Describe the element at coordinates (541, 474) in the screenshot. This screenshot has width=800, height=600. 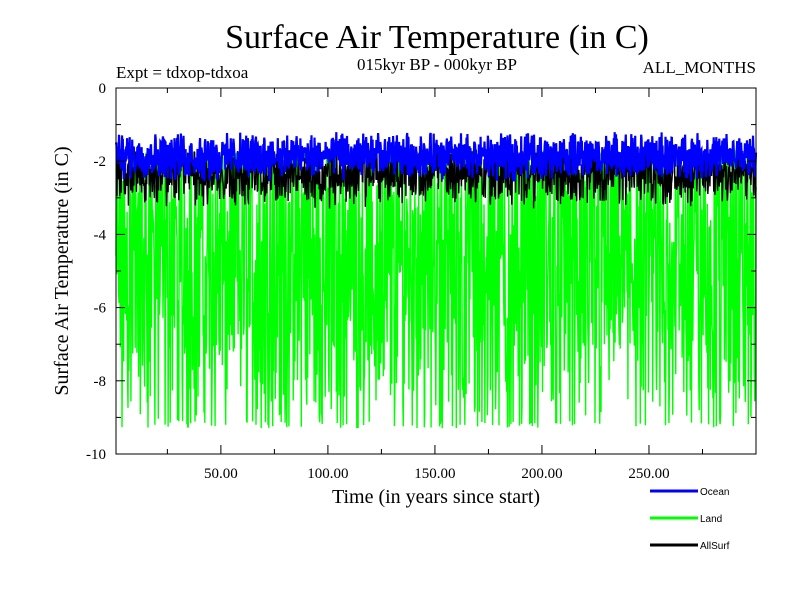
I see `x-tick-label: 200.00` at that location.